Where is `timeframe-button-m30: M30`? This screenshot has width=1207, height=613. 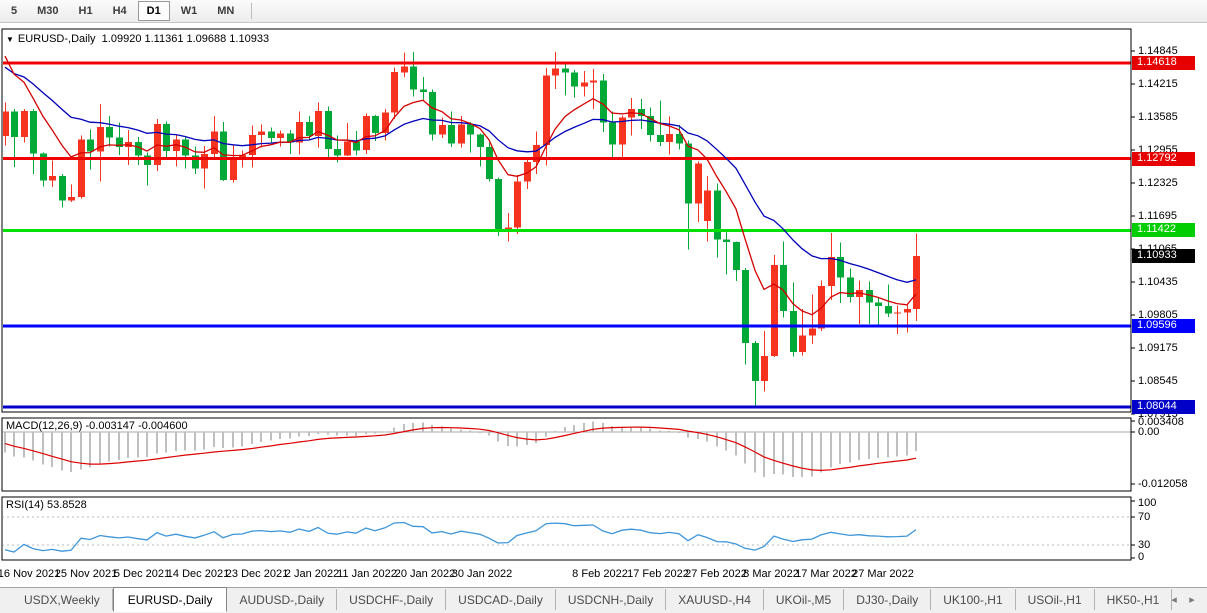
timeframe-button-m30: M30 is located at coordinates (48, 11).